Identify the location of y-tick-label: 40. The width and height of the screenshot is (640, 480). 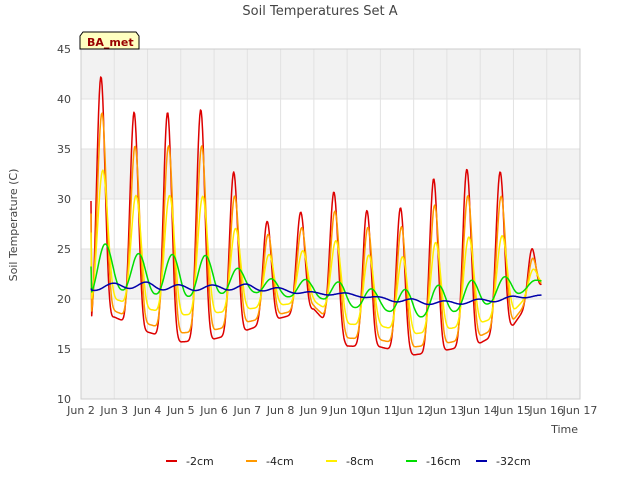
(64, 99).